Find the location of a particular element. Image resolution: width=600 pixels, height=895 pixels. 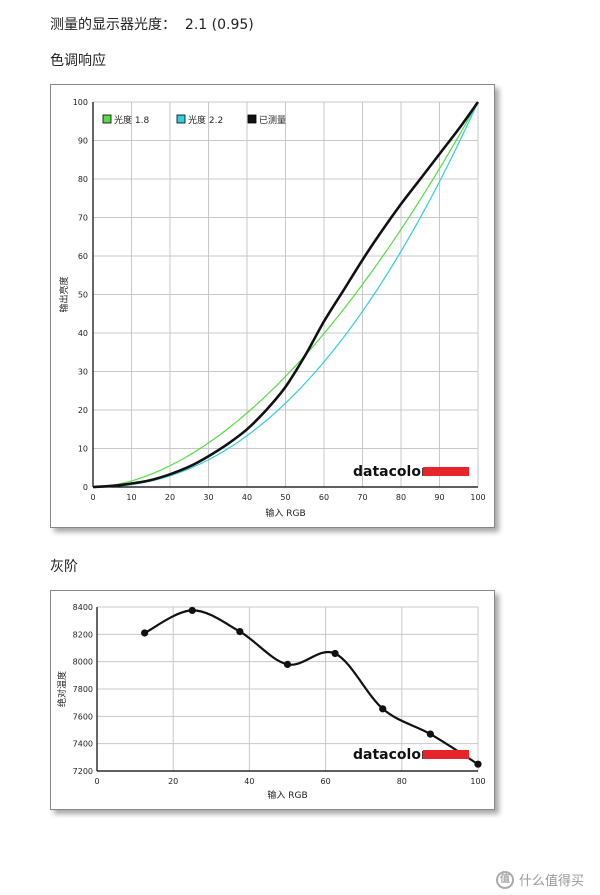

x-tick-label: 10 is located at coordinates (131, 497).